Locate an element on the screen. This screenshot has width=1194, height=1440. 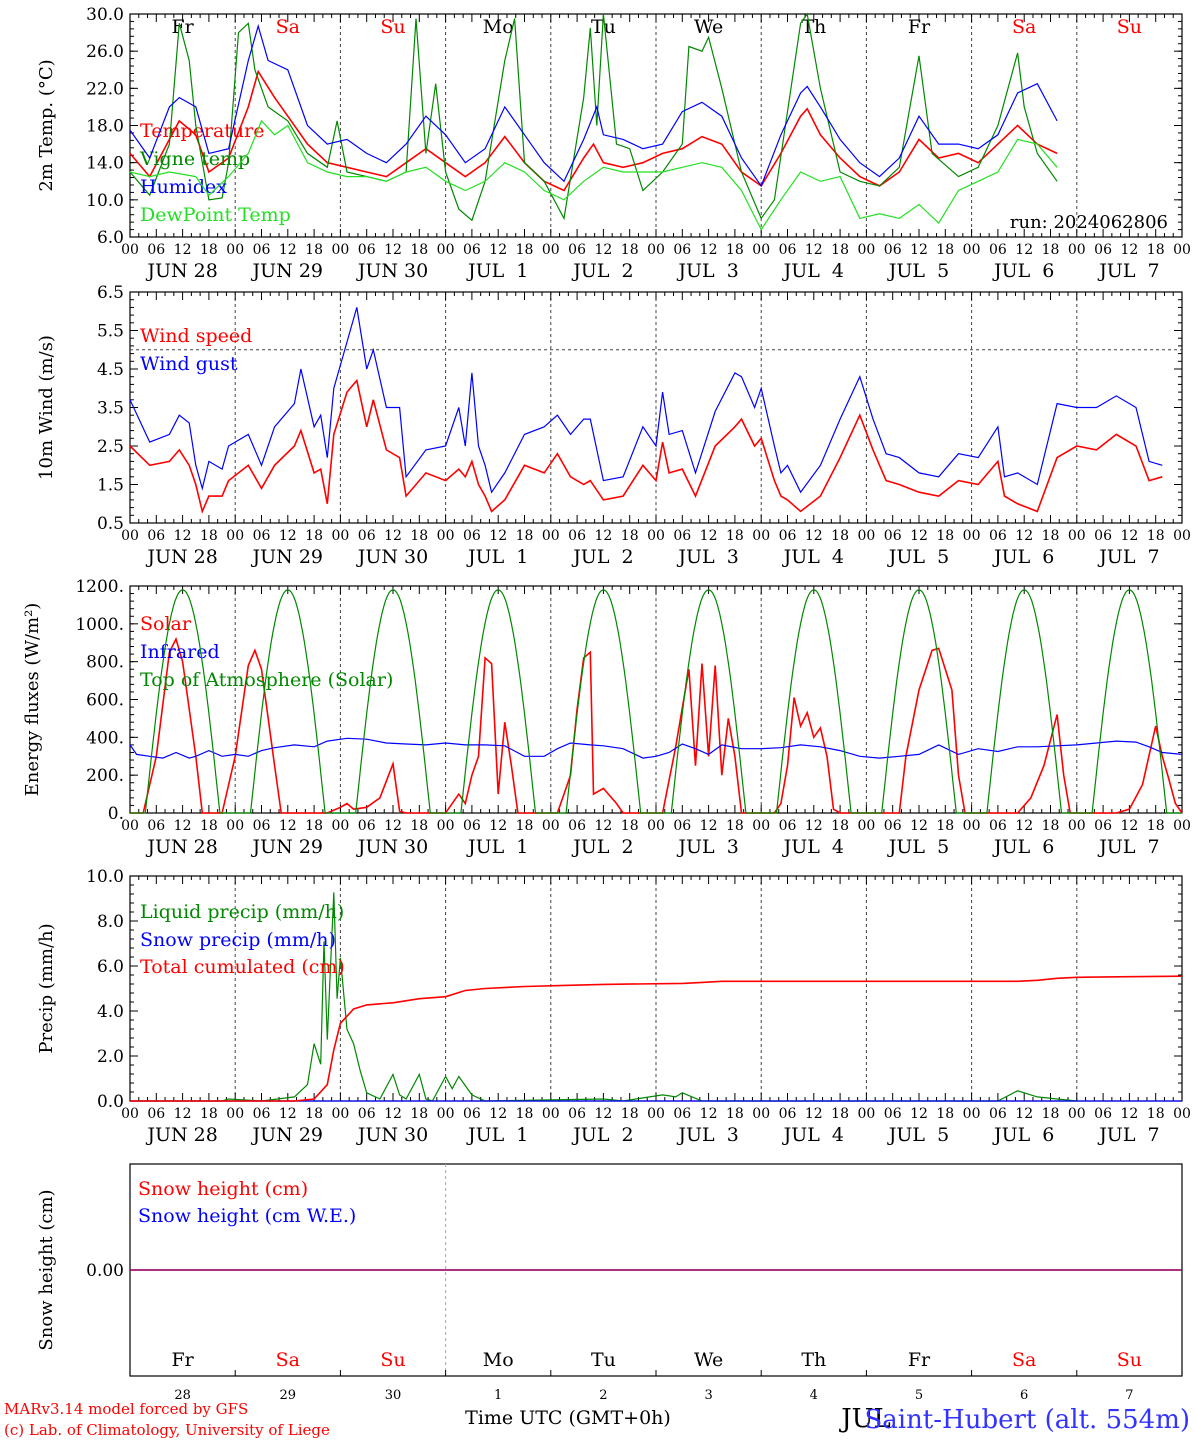
y-axis-label: Energy fluxes (W/m²) is located at coordinates (32, 700).